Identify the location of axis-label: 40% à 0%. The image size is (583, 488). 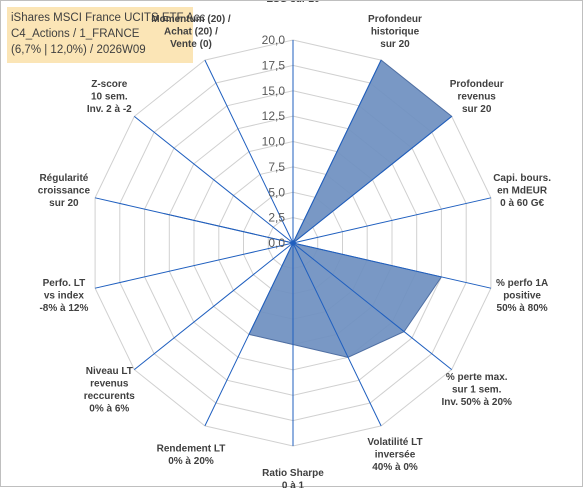
(395, 467).